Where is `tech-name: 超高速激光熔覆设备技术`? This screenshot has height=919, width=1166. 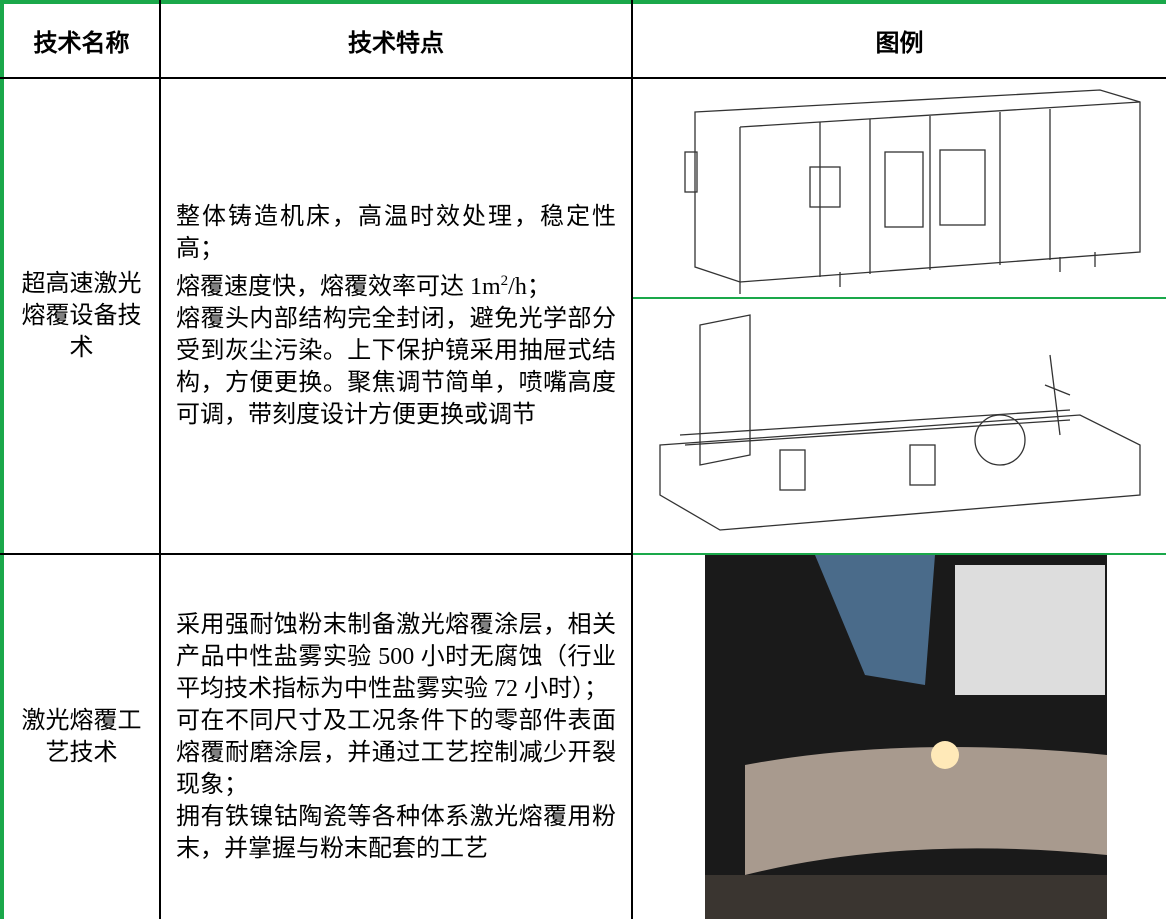
tech-name: 超高速激光熔覆设备技术 is located at coordinates (81, 316).